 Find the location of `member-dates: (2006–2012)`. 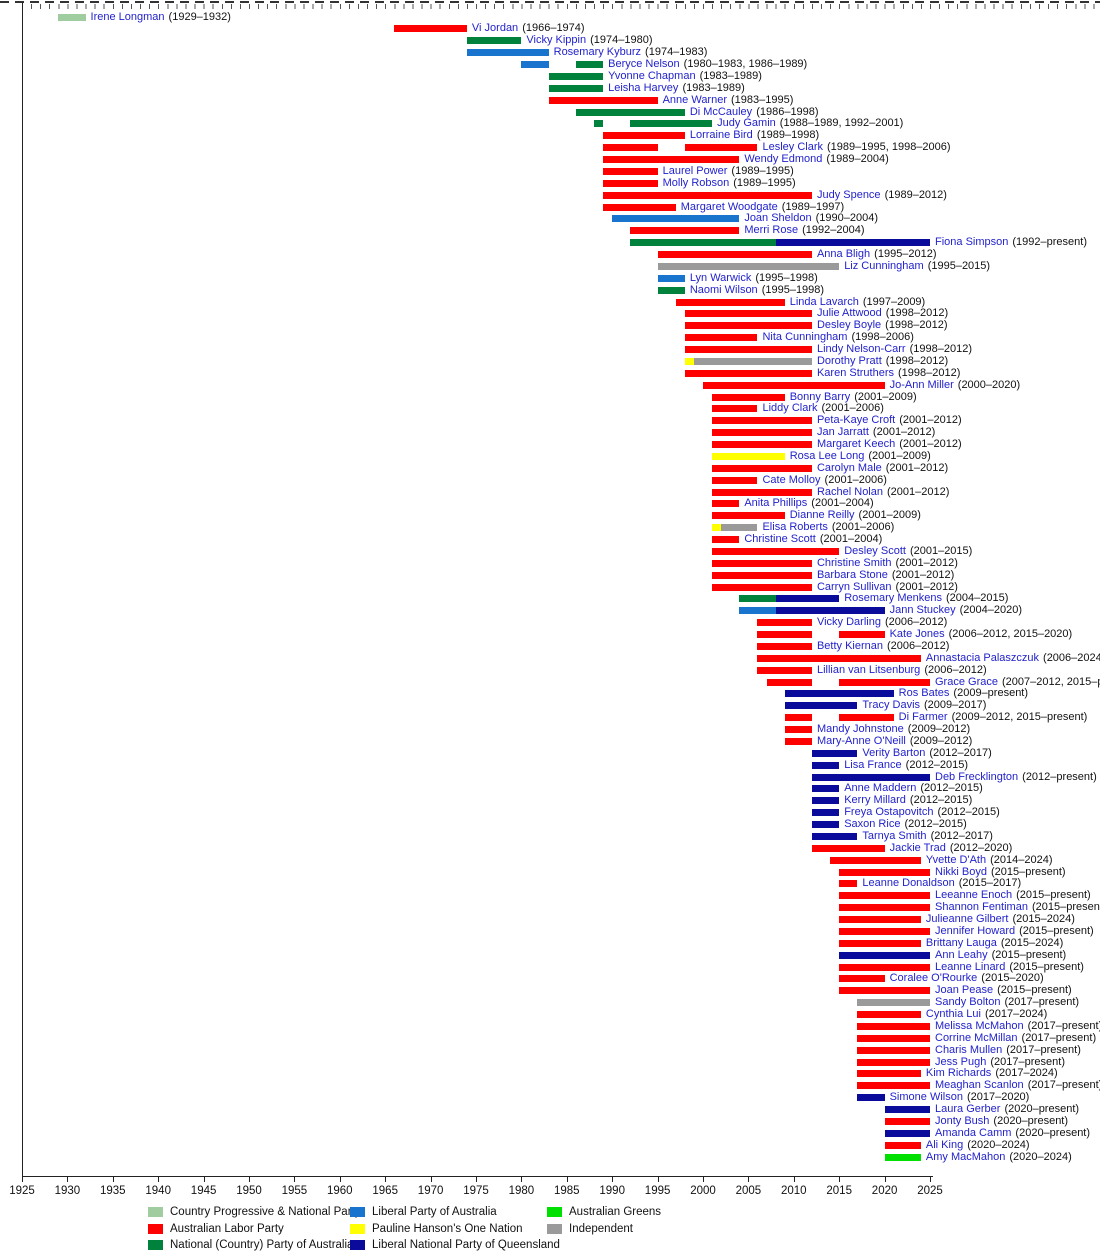

member-dates: (2006–2012) is located at coordinates (918, 645).